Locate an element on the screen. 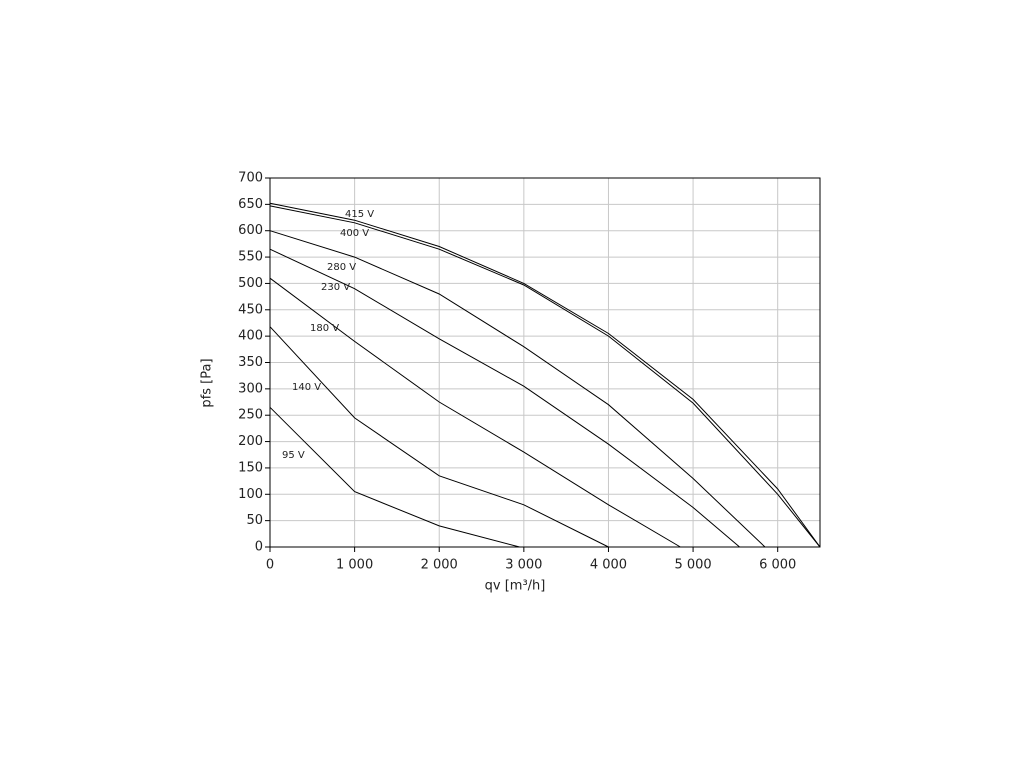  y-tick-label: 250 is located at coordinates (250, 415).